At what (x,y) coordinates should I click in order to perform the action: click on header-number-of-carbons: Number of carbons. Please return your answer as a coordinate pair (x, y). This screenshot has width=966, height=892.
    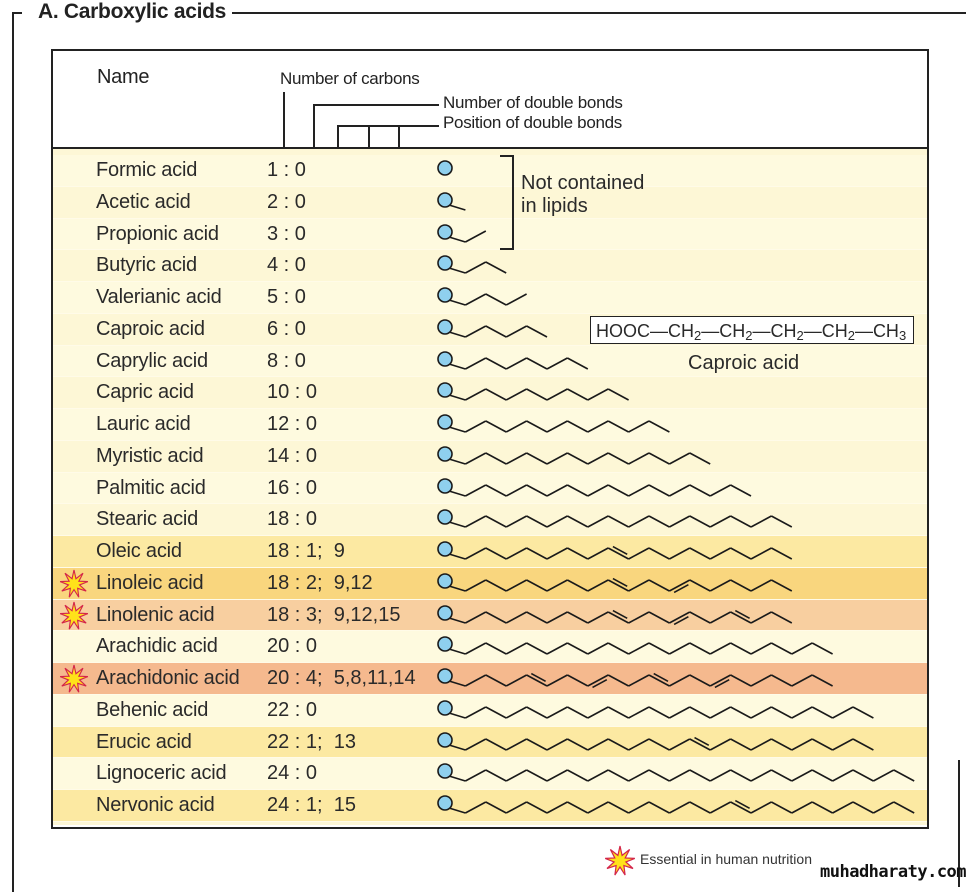
    Looking at the image, I should click on (350, 78).